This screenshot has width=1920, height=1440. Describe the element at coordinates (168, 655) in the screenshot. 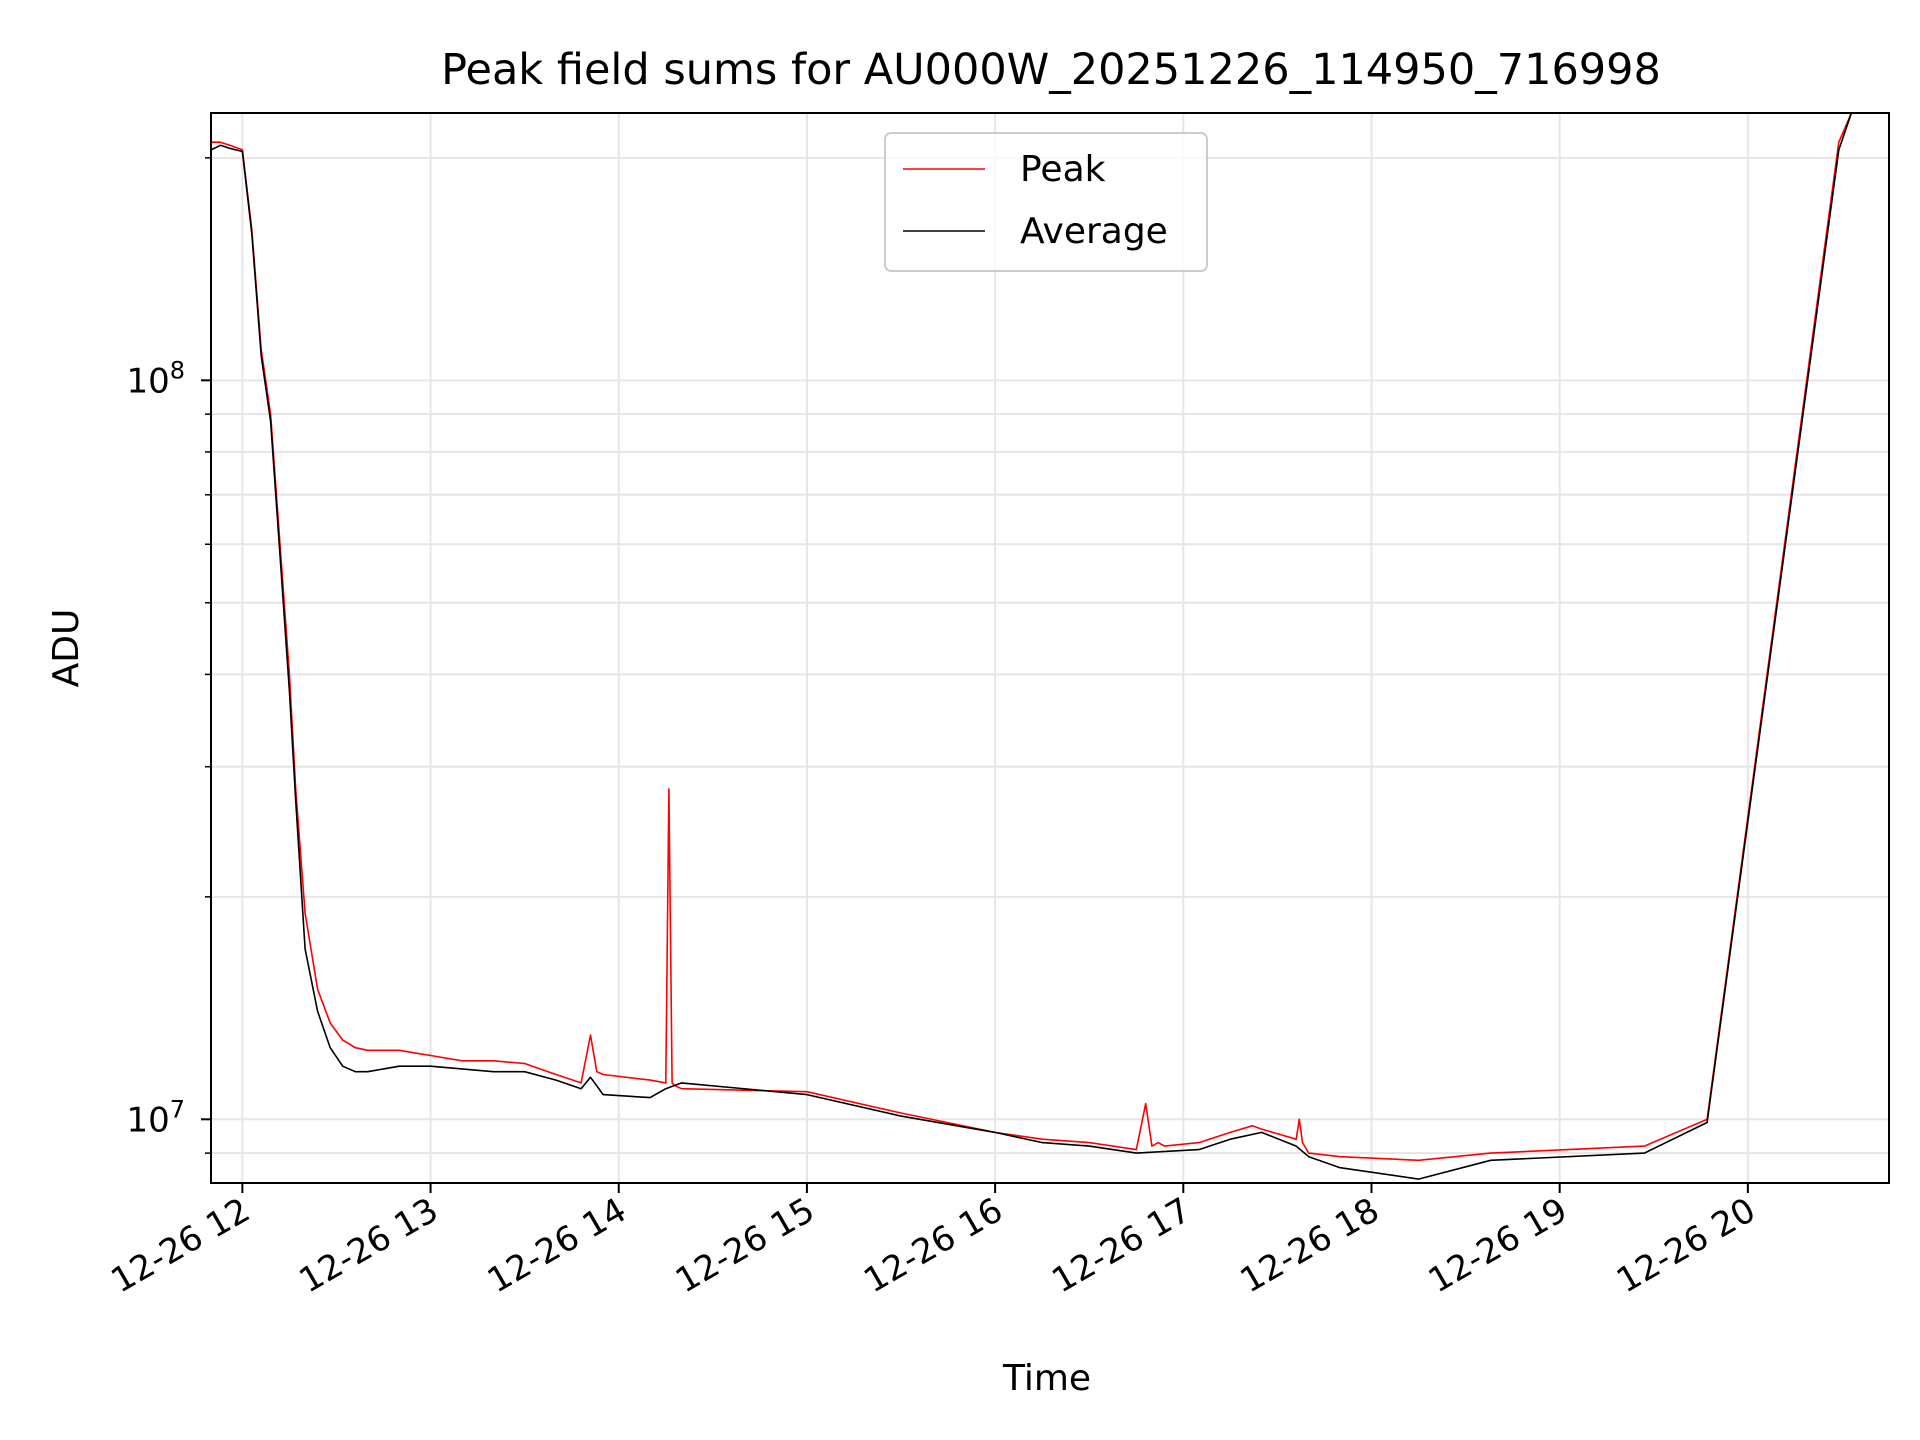

I see `y-axis: 10⁷ 10⁸` at that location.